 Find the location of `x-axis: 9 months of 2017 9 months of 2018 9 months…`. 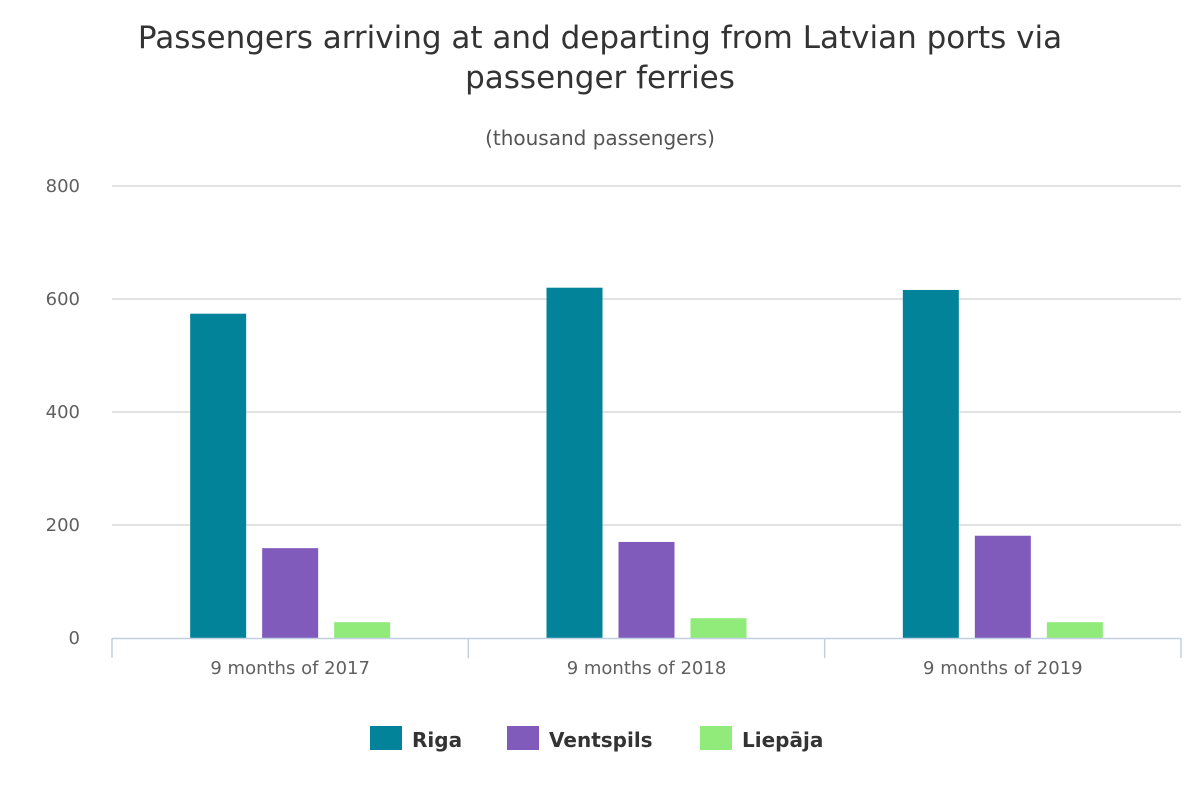

x-axis: 9 months of 2017 9 months of 2018 9 months… is located at coordinates (646, 658).